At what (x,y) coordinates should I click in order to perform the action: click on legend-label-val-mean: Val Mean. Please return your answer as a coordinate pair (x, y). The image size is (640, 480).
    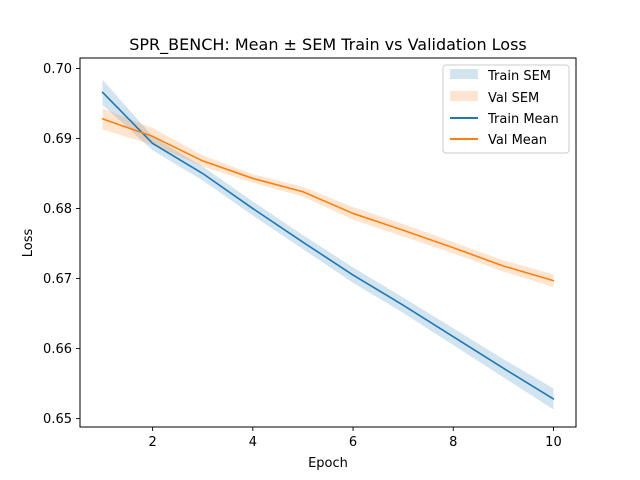
    Looking at the image, I should click on (517, 140).